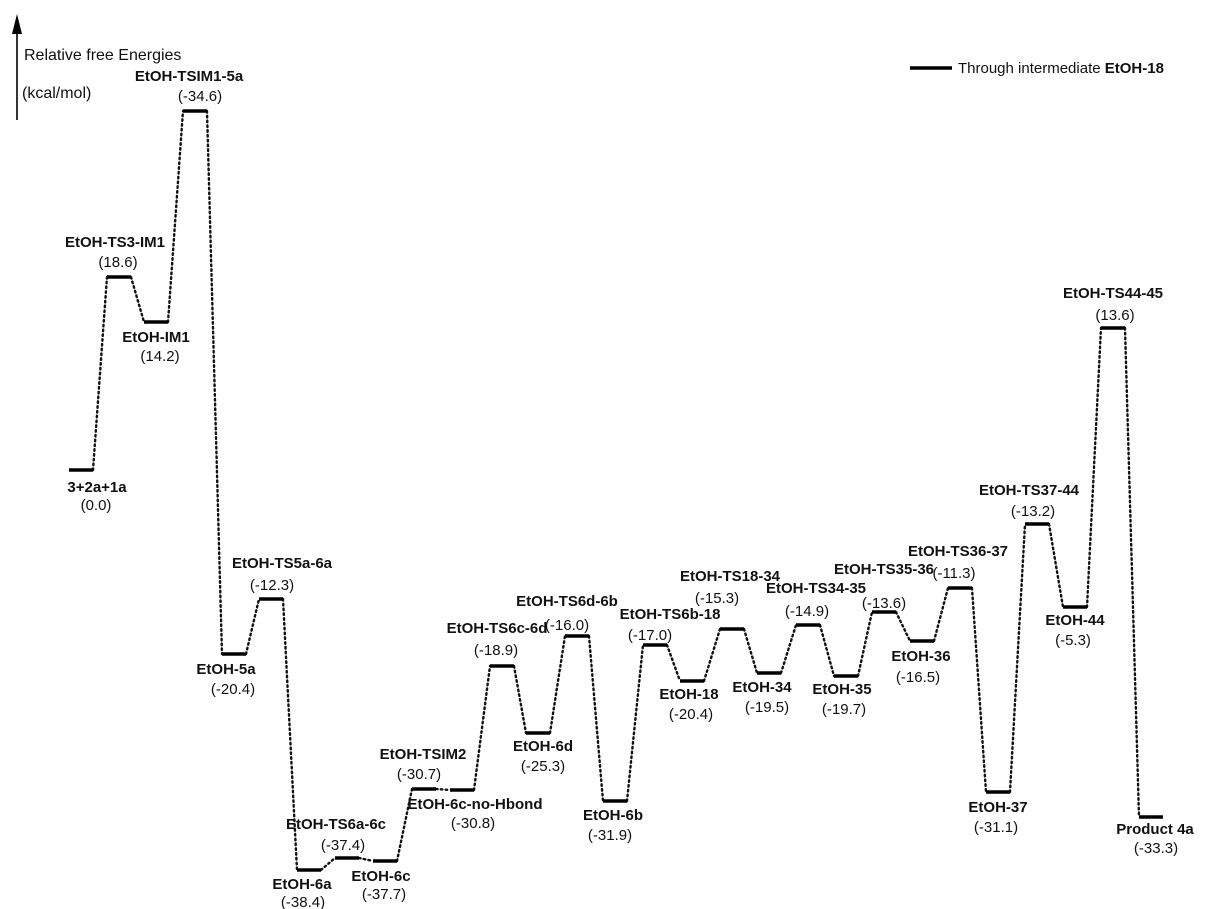 This screenshot has height=909, width=1215. I want to click on state-name-label: EtOH-IM1, so click(156, 337).